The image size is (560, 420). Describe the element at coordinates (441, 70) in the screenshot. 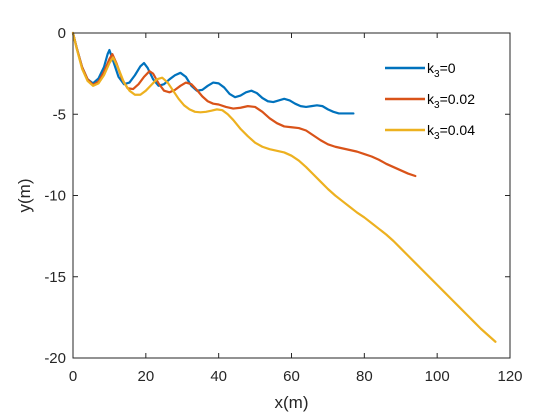

I see `legend-label-1: k3=0` at that location.